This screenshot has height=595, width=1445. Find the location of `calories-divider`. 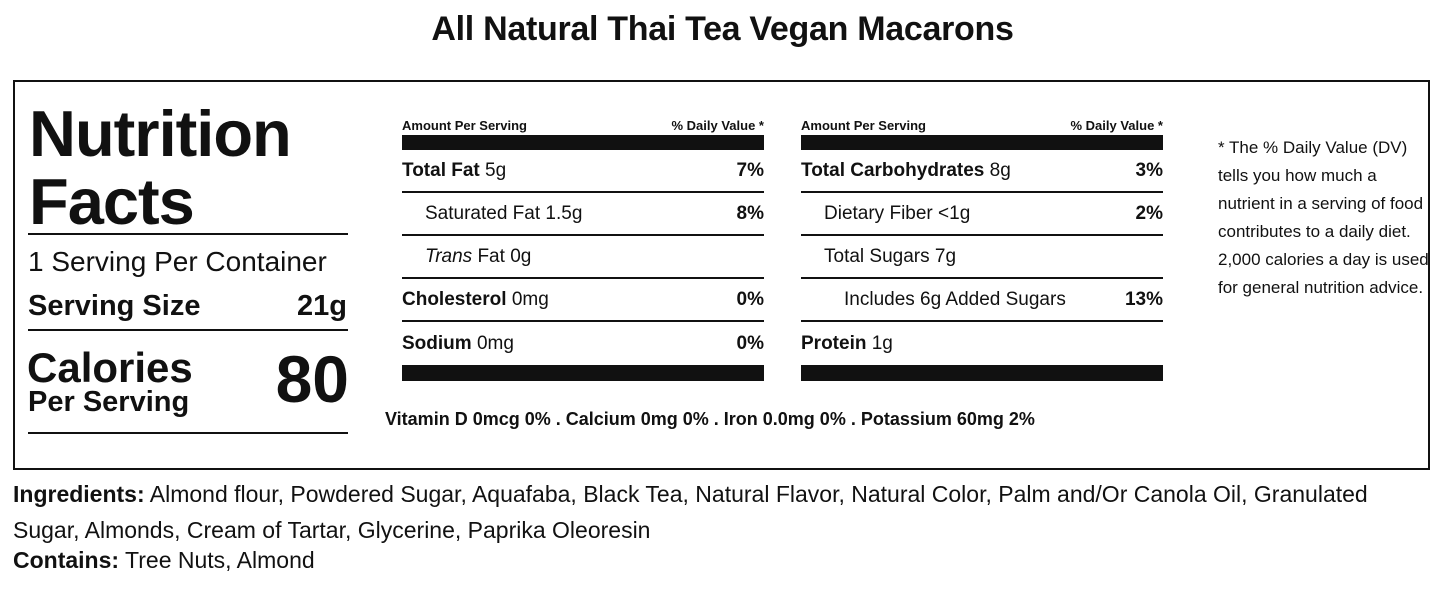

calories-divider is located at coordinates (188, 433).